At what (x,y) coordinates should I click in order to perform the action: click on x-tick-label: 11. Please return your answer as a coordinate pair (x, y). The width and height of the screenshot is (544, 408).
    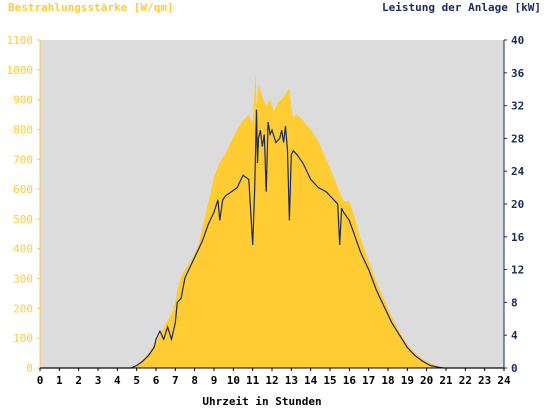
    Looking at the image, I should click on (253, 380).